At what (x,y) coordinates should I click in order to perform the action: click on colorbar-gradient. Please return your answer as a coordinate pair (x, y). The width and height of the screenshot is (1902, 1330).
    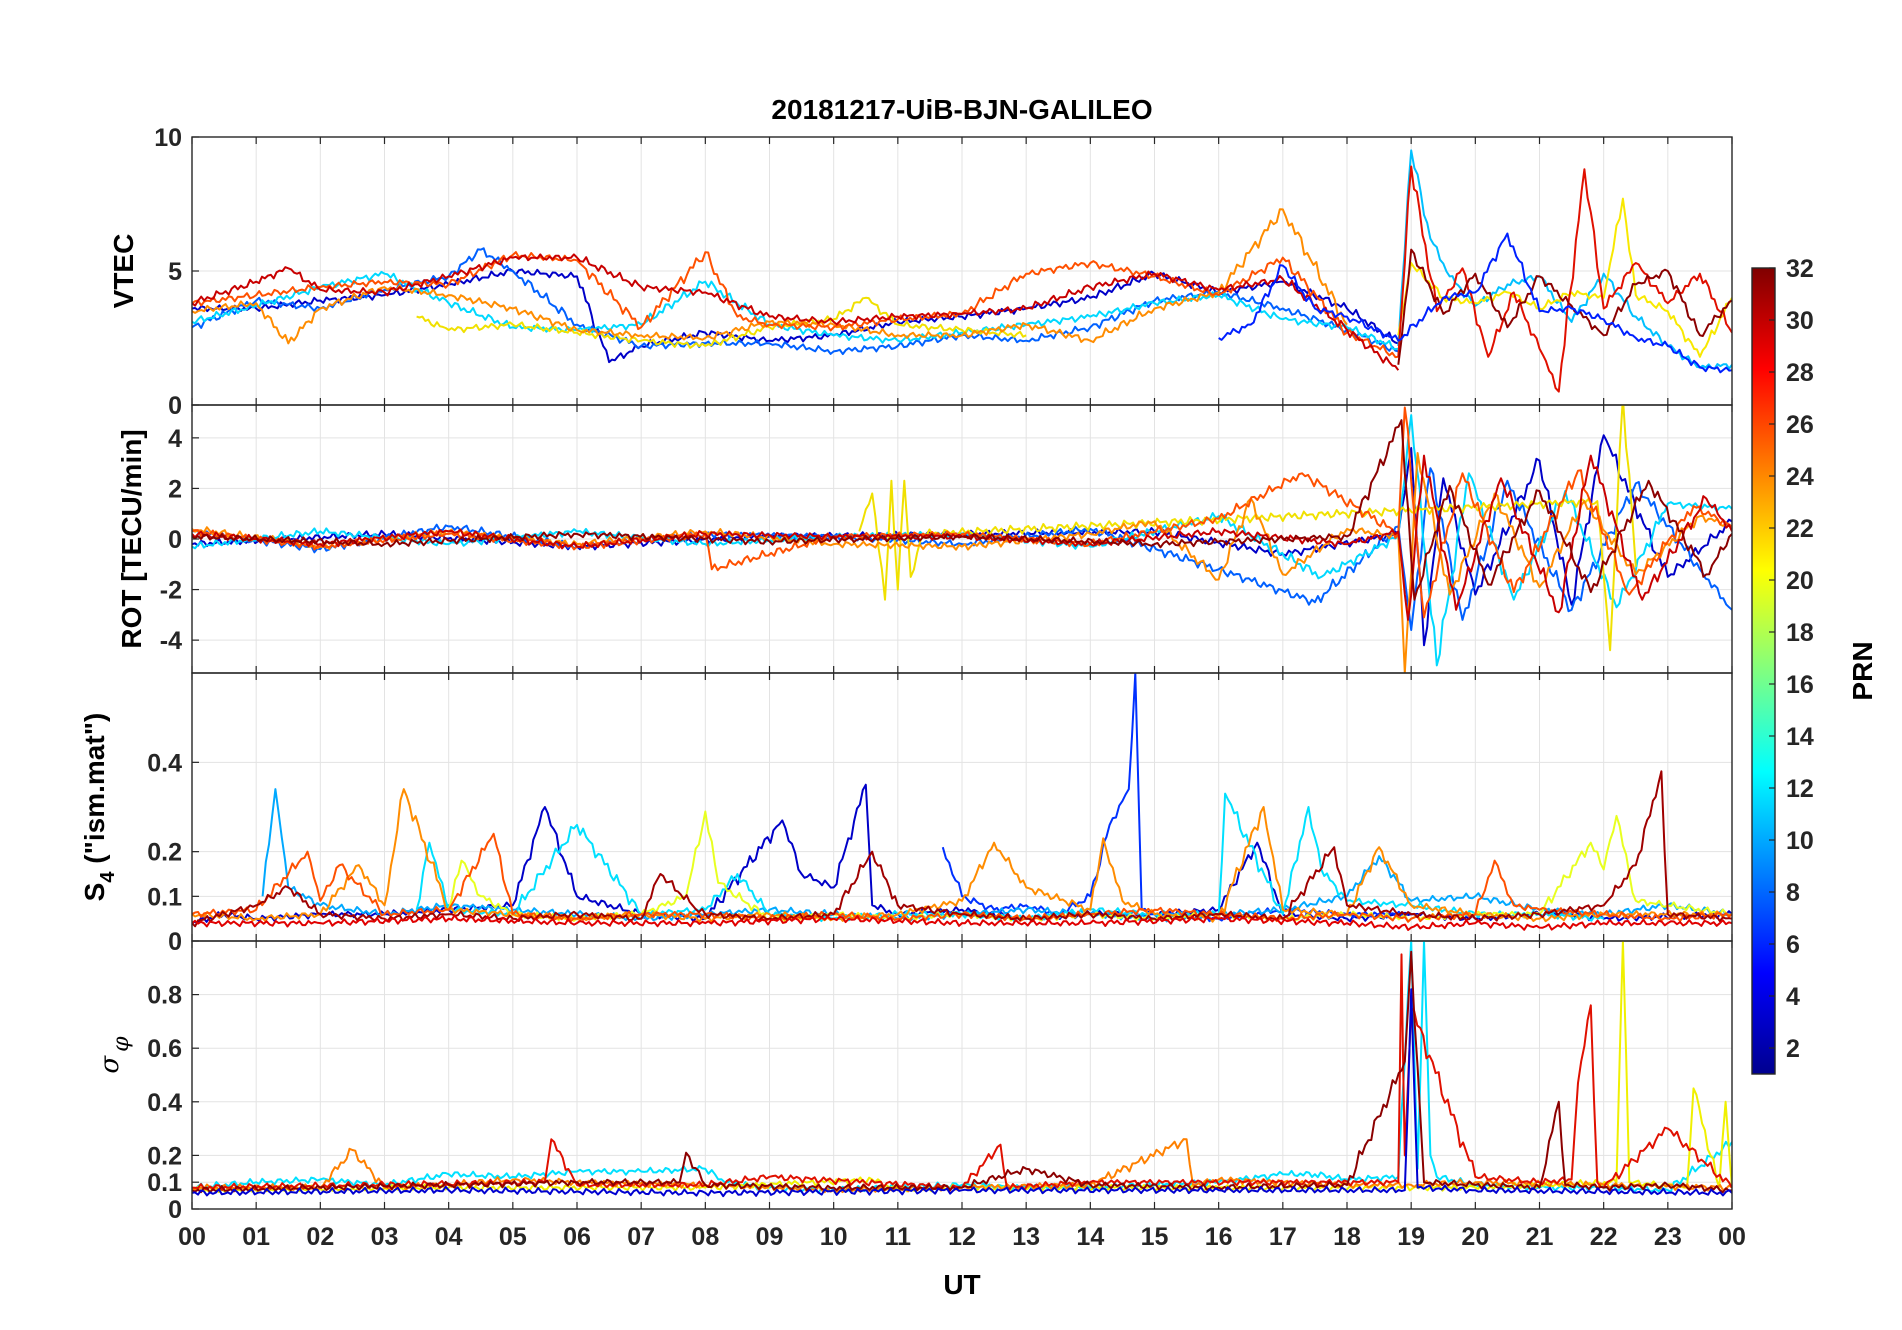
    Looking at the image, I should click on (1763, 671).